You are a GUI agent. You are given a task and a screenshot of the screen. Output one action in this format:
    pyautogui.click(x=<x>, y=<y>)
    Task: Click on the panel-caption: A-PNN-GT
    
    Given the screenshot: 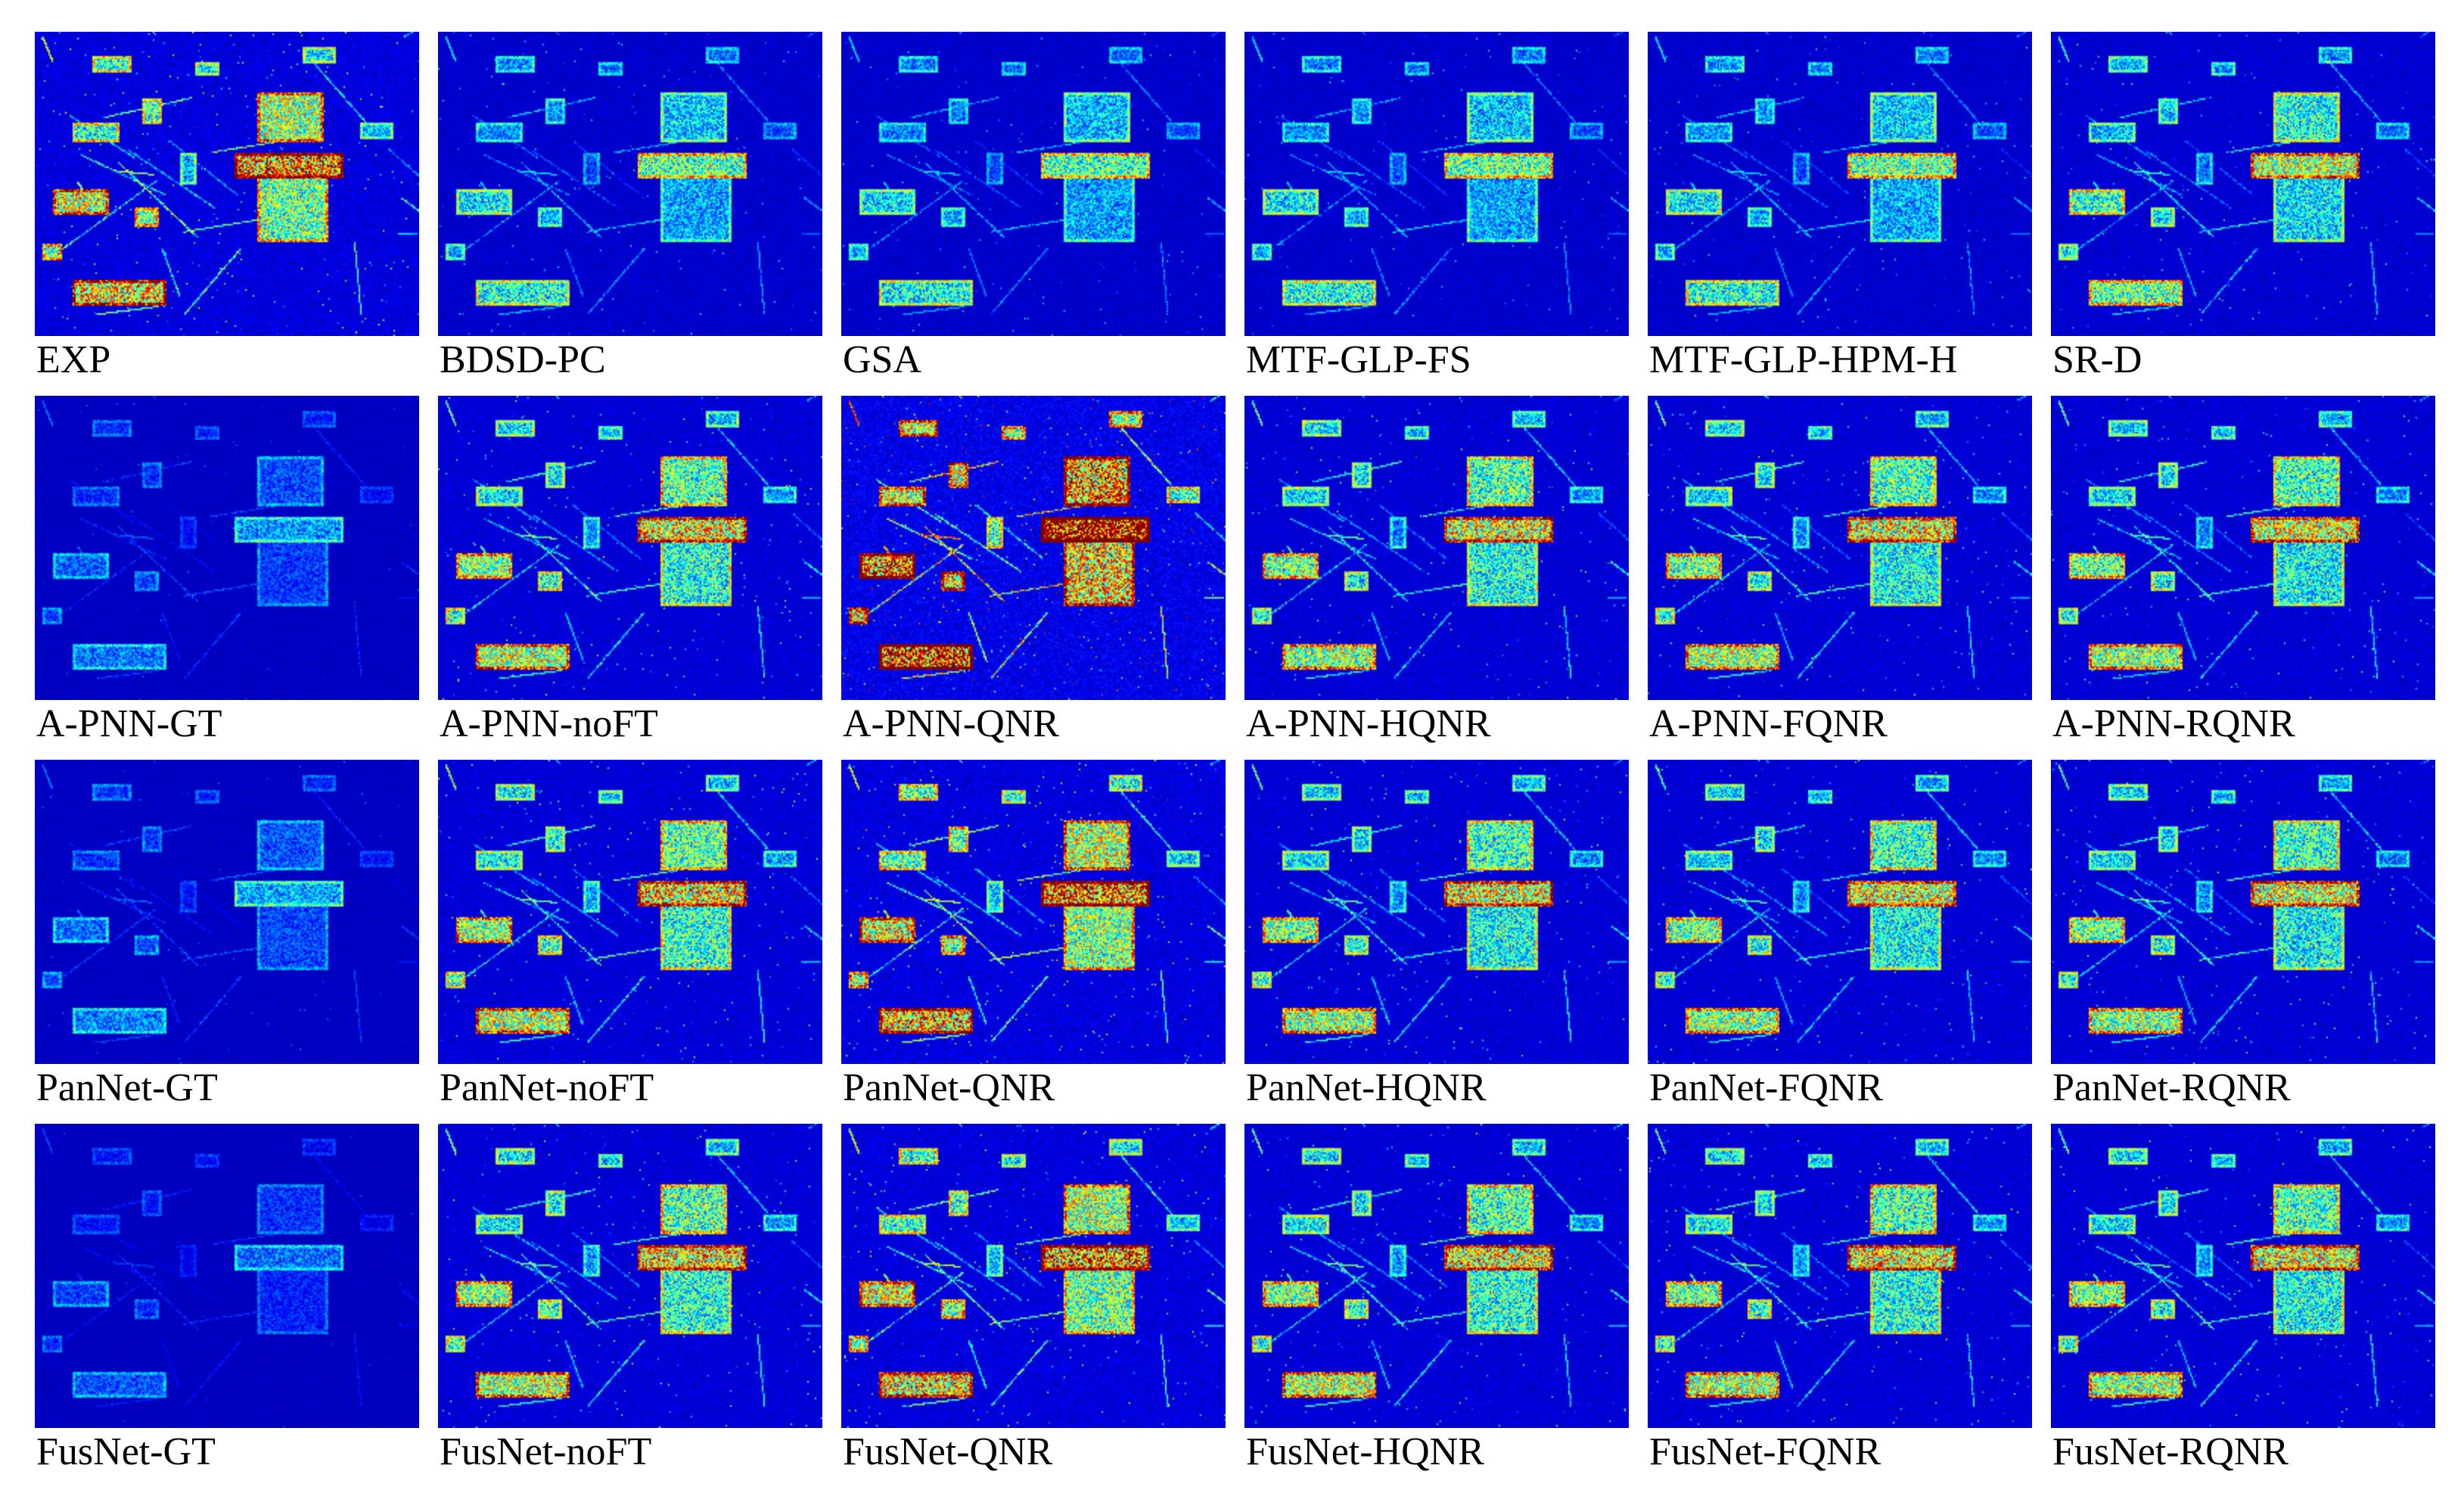 What is the action you would take?
    pyautogui.click(x=129, y=723)
    